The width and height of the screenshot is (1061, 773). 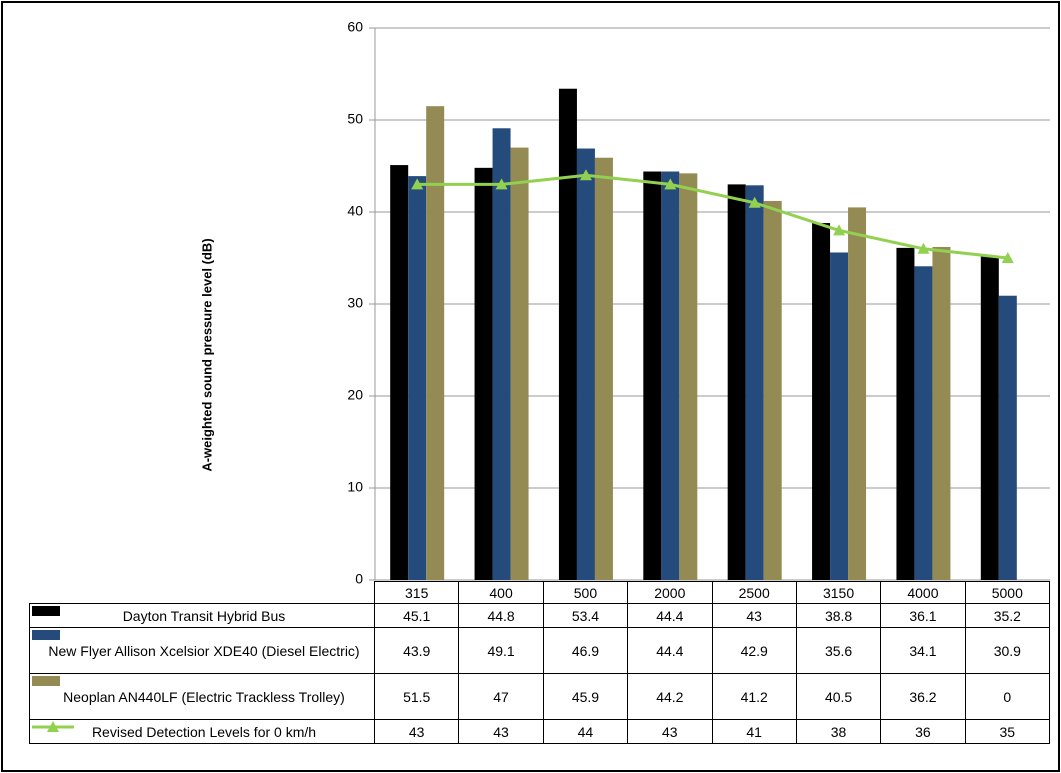 I want to click on table-value: 30.9, so click(x=1007, y=650).